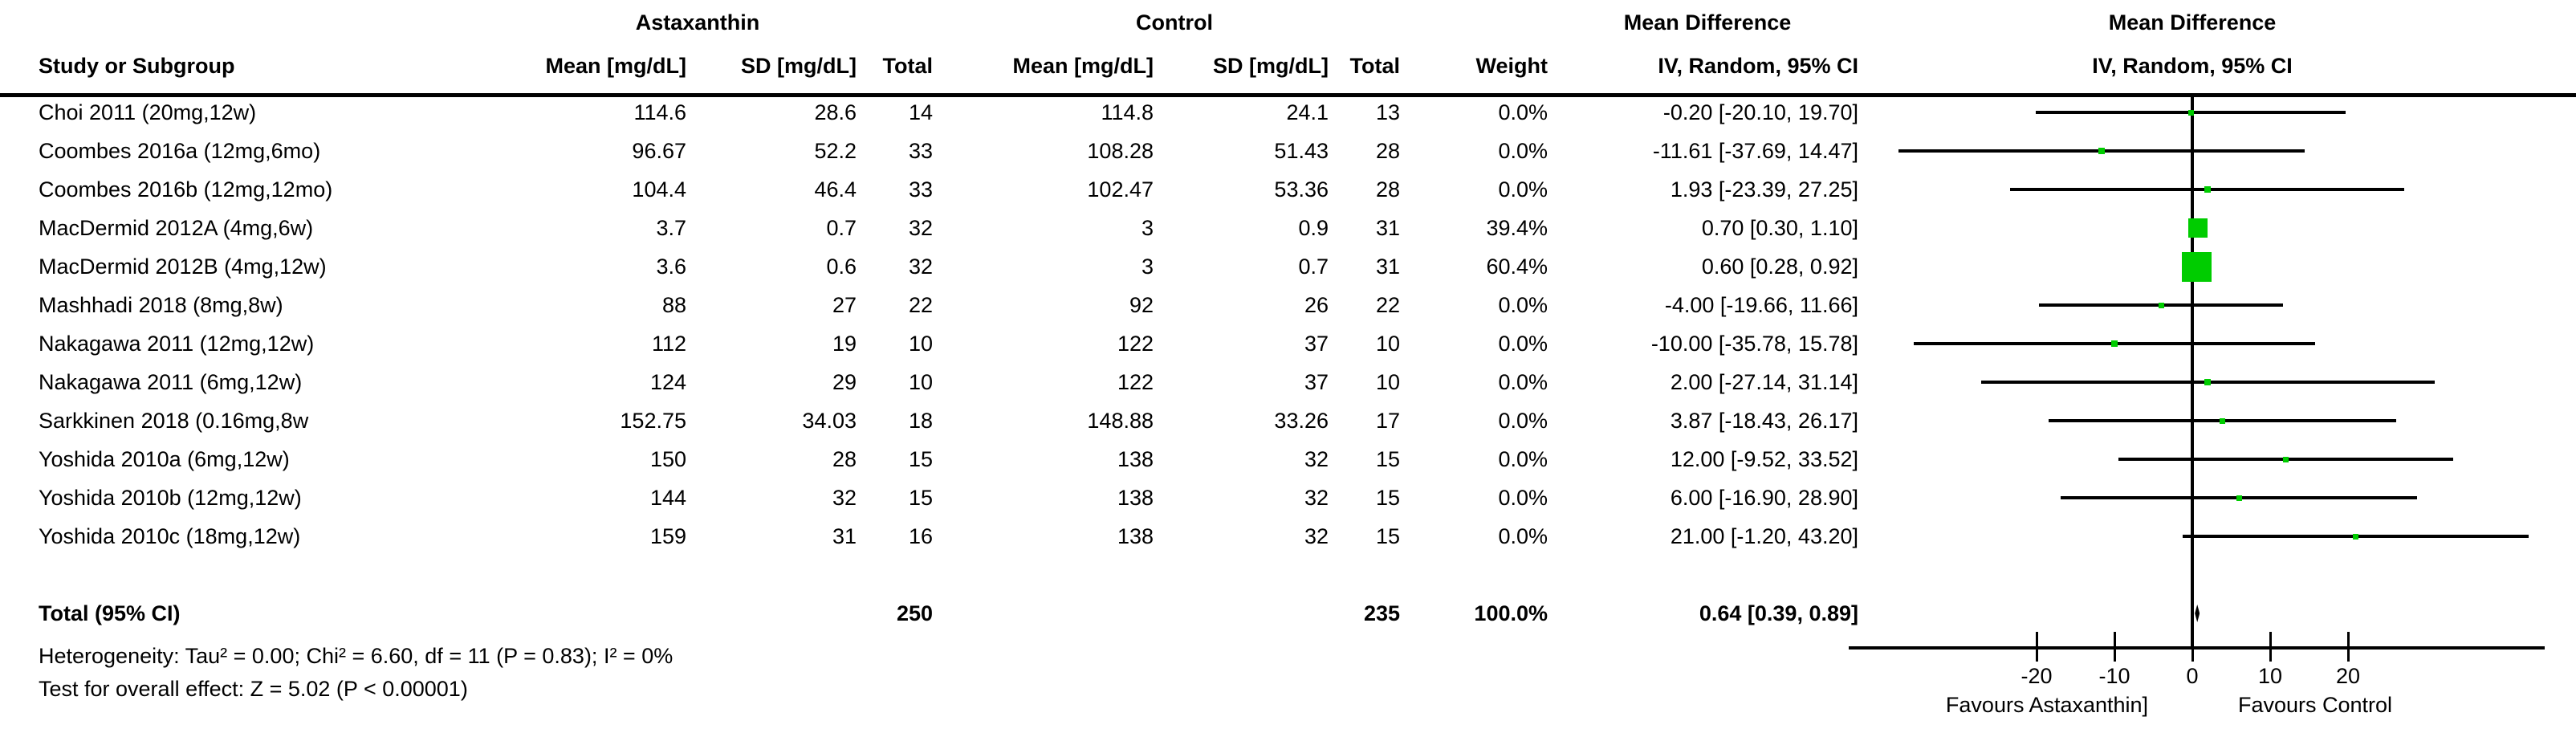  Describe the element at coordinates (844, 382) in the screenshot. I see `cell-asta-sd: 29` at that location.